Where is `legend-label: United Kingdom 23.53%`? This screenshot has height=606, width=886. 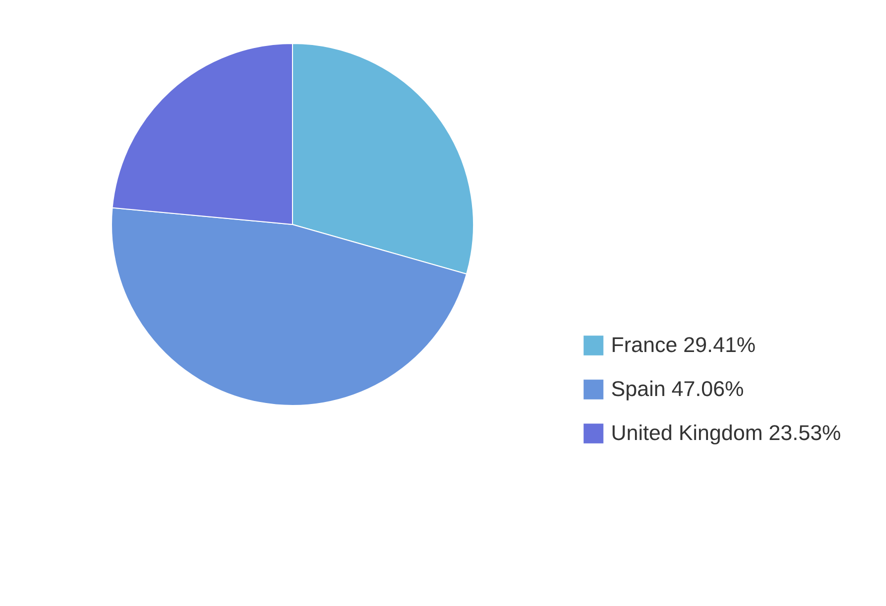 legend-label: United Kingdom 23.53% is located at coordinates (726, 433).